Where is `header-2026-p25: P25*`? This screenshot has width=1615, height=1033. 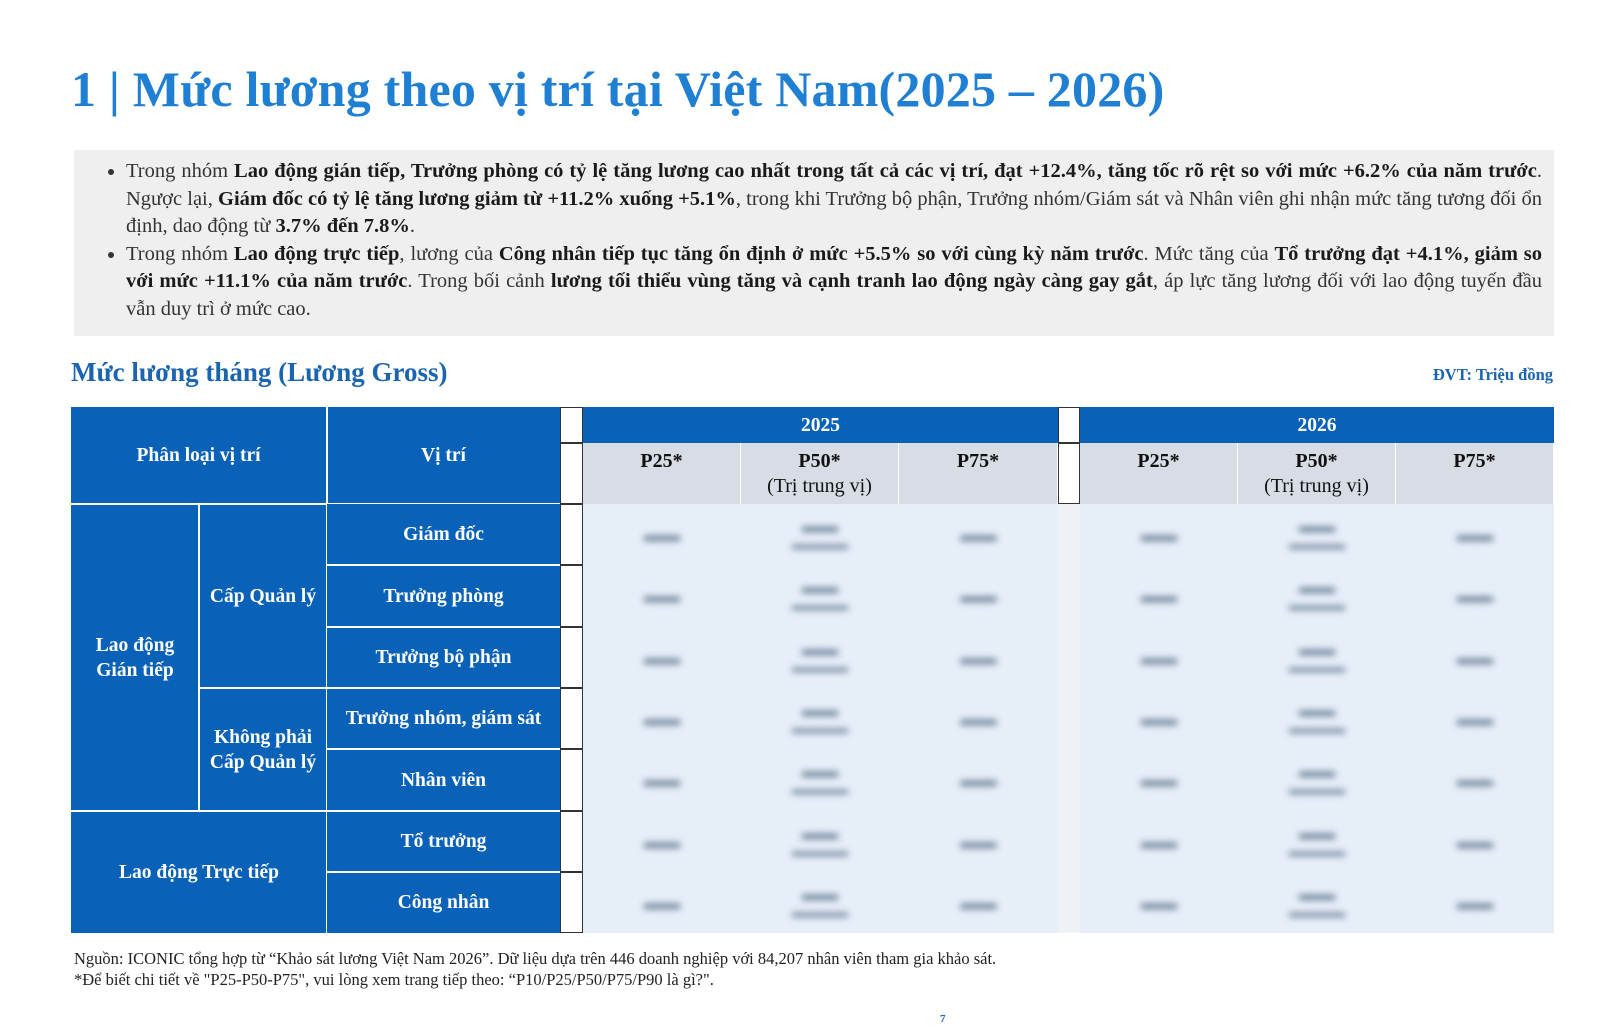 header-2026-p25: P25* is located at coordinates (1159, 473).